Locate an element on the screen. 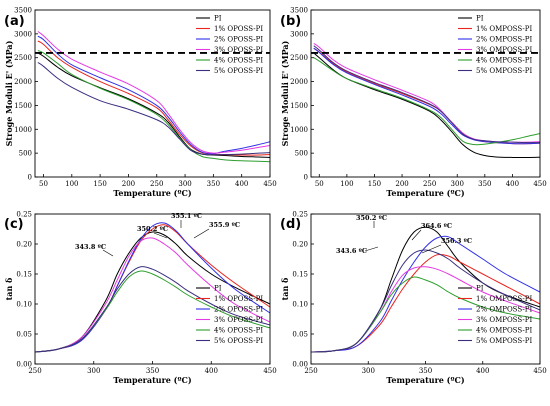 This screenshot has height=406, width=550. legend-label: 1% OPOSS-PI is located at coordinates (238, 299).